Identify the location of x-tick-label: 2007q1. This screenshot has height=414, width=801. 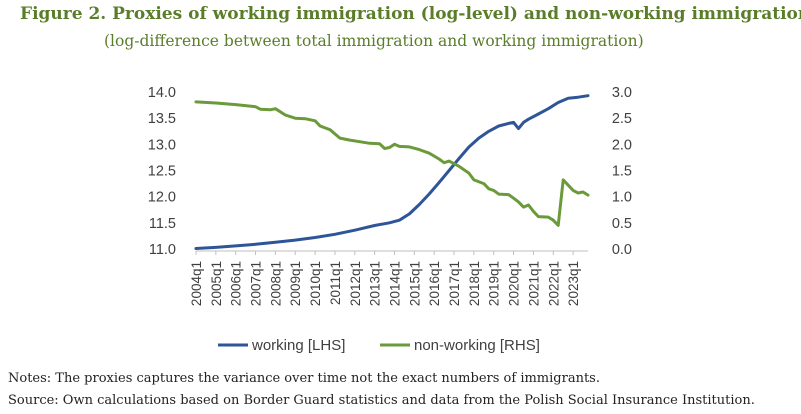
(256, 283).